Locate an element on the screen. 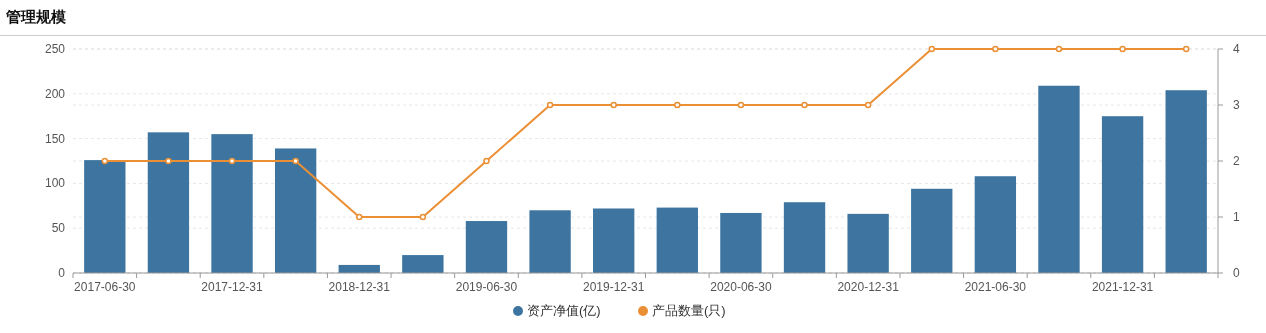 The height and width of the screenshot is (333, 1266). y-tick-label: 50 is located at coordinates (58, 228).